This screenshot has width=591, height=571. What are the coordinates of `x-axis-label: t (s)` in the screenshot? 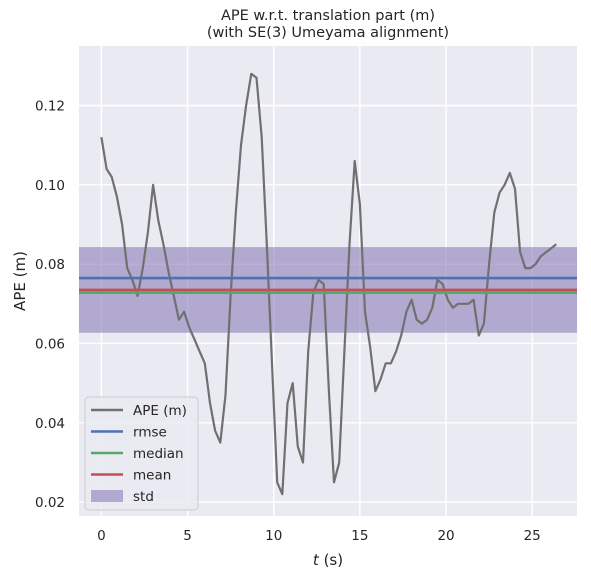 It's located at (328, 560).